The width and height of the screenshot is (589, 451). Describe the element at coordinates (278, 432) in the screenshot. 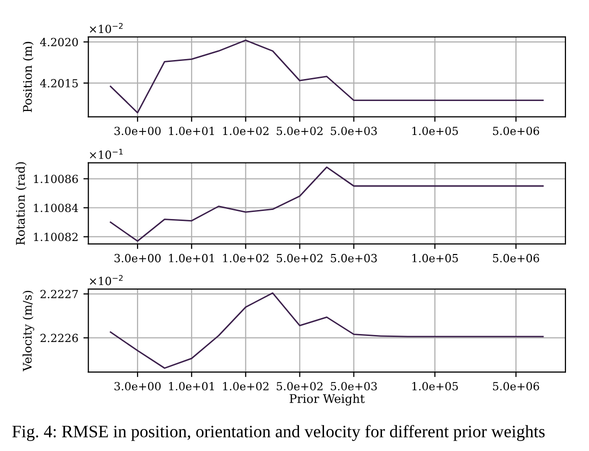

I see `caption: Fig. 4: RMSE in position, orientation and velocity for different prior weights` at that location.